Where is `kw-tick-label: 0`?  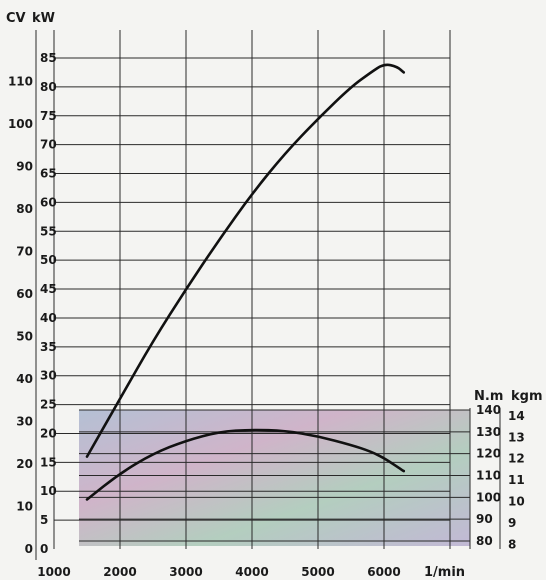 kw-tick-label: 0 is located at coordinates (44, 549).